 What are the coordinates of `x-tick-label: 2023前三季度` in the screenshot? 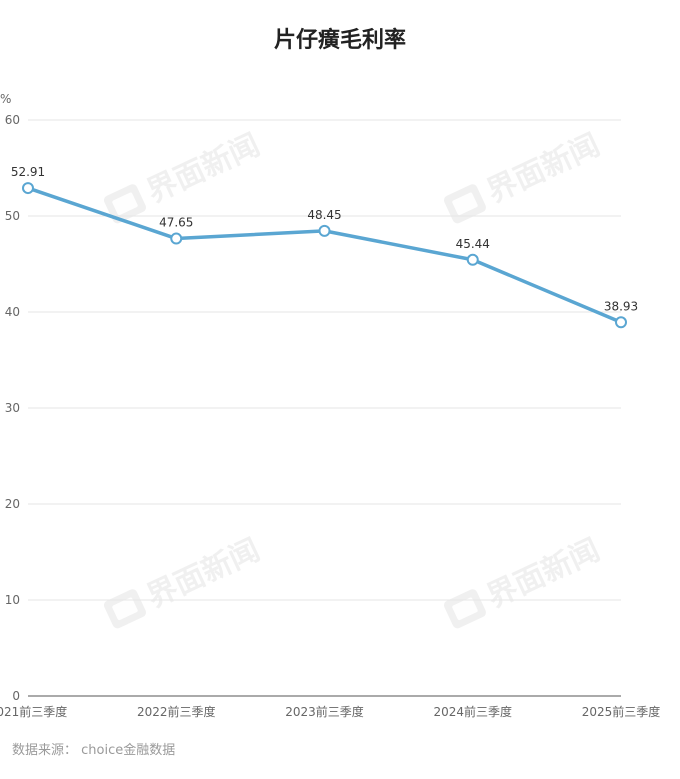 It's located at (324, 711).